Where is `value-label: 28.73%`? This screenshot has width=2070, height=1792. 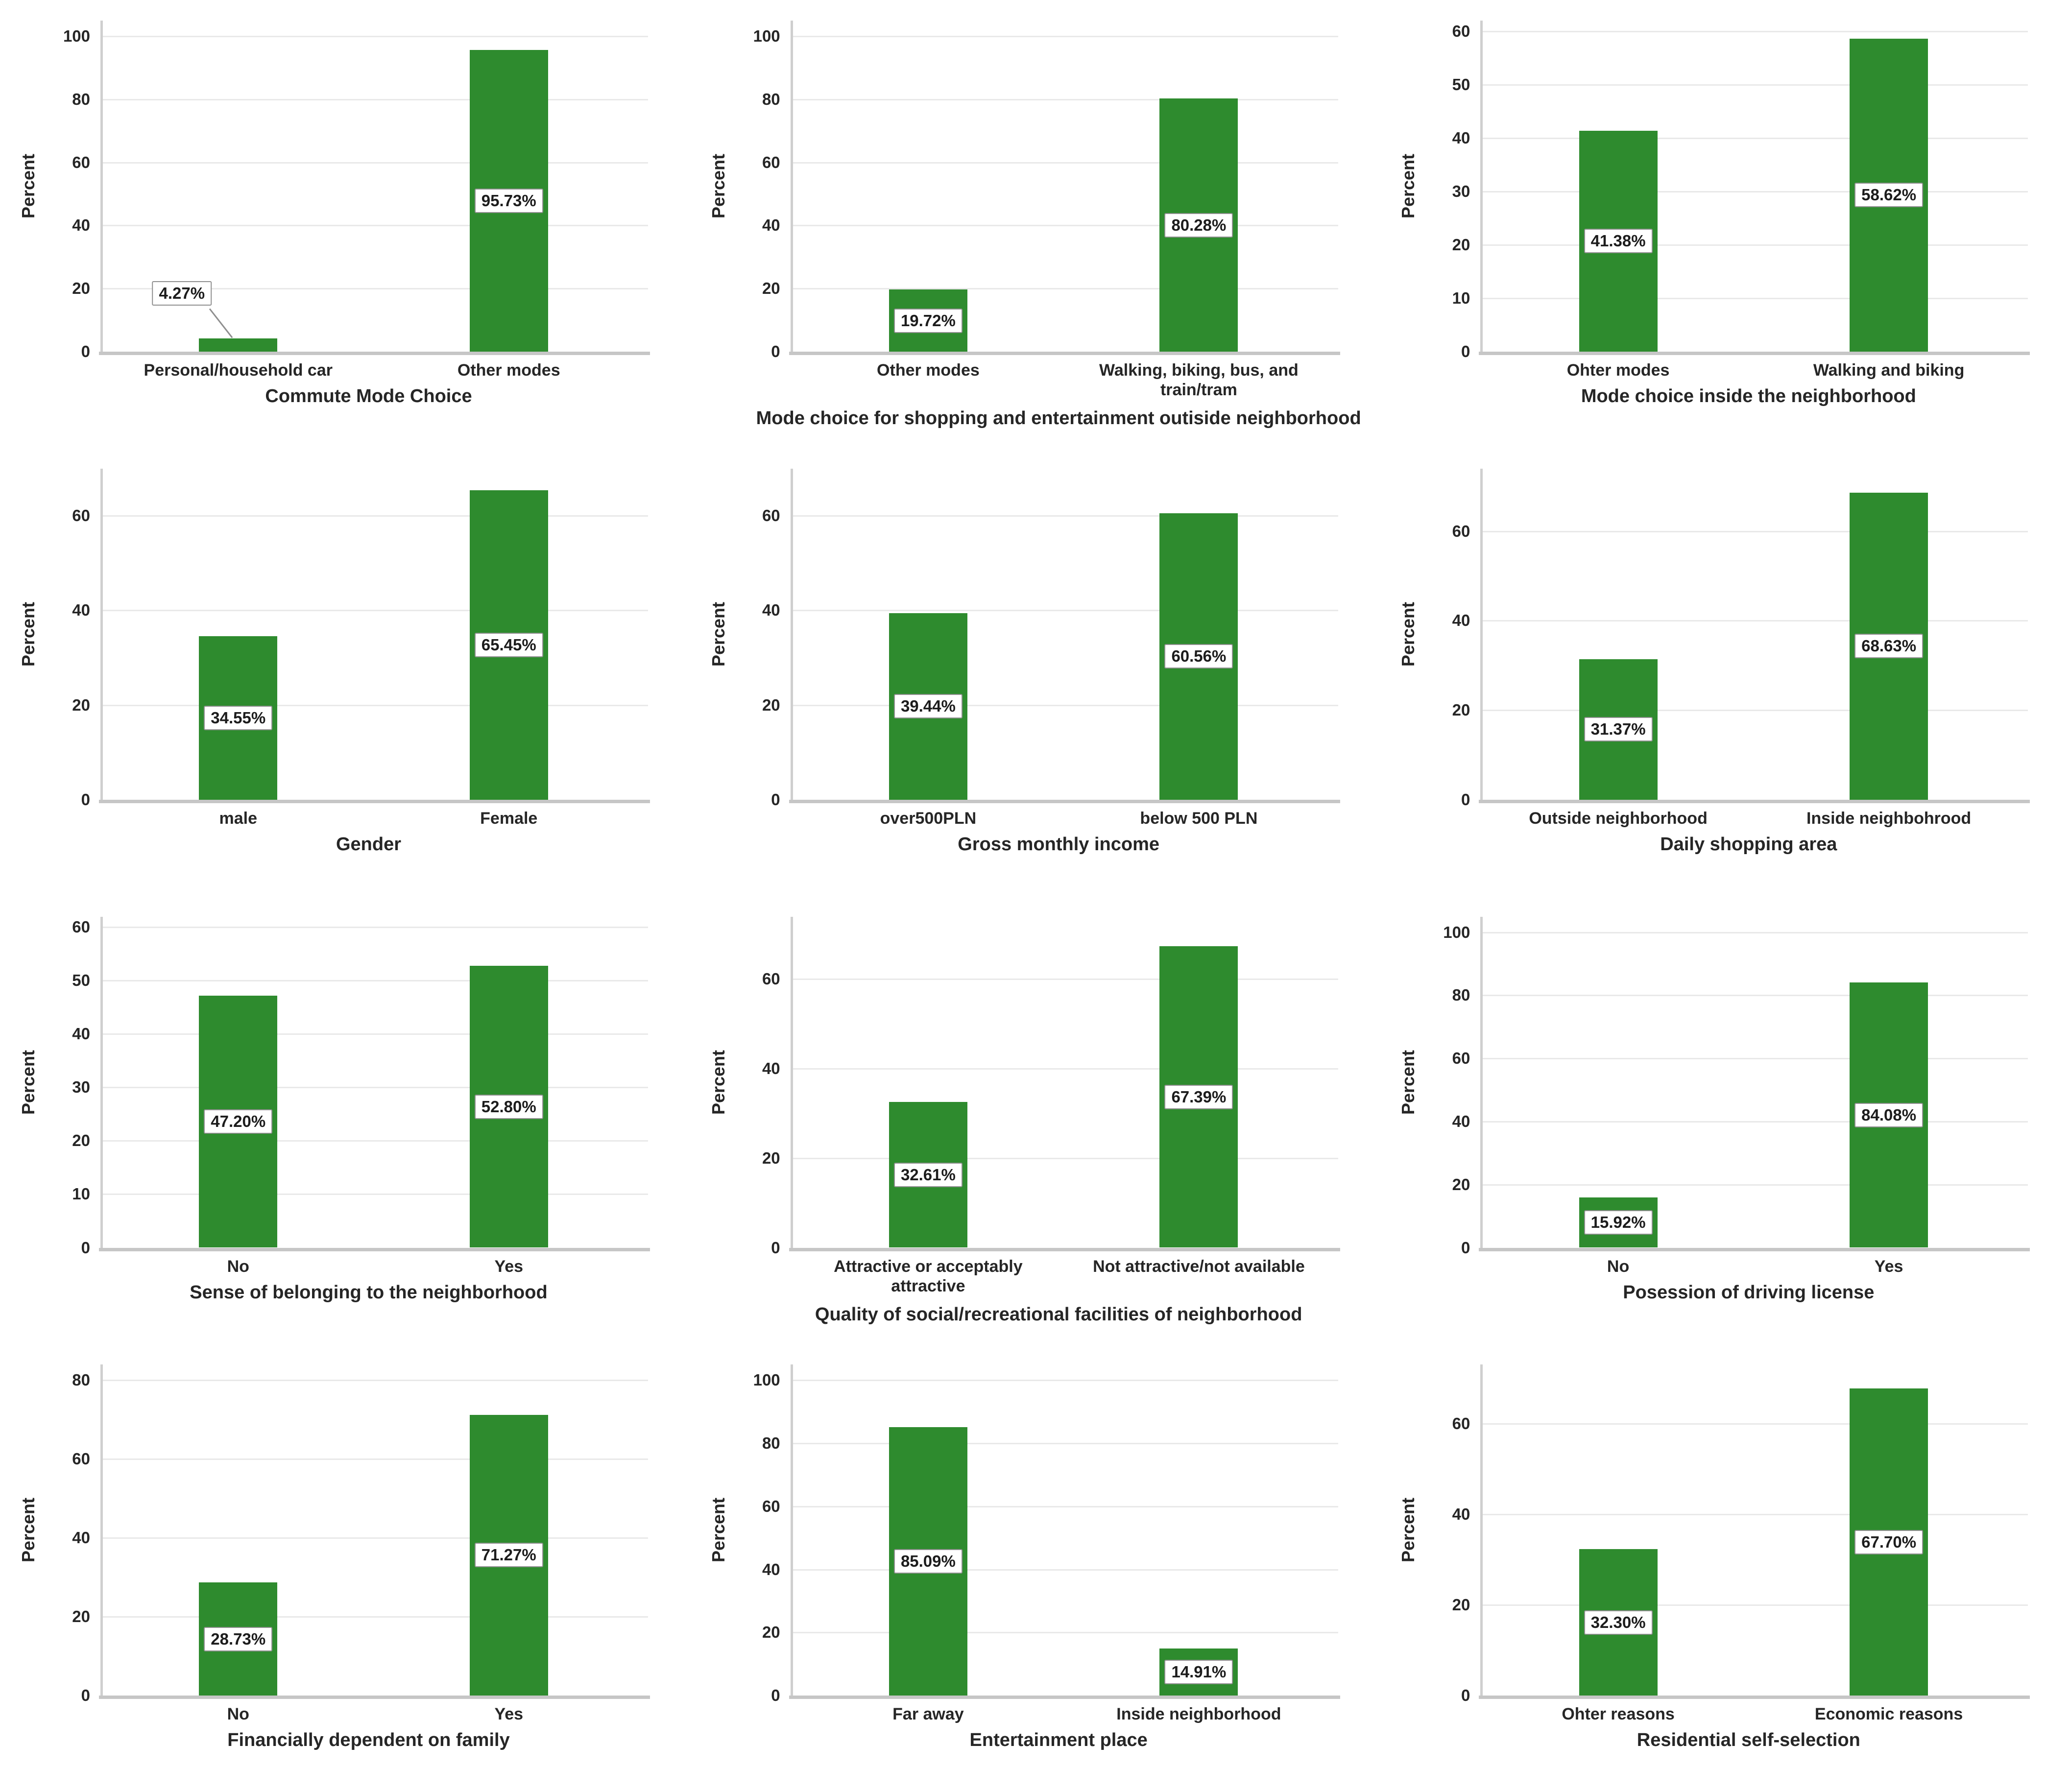
value-label: 28.73% is located at coordinates (238, 1638).